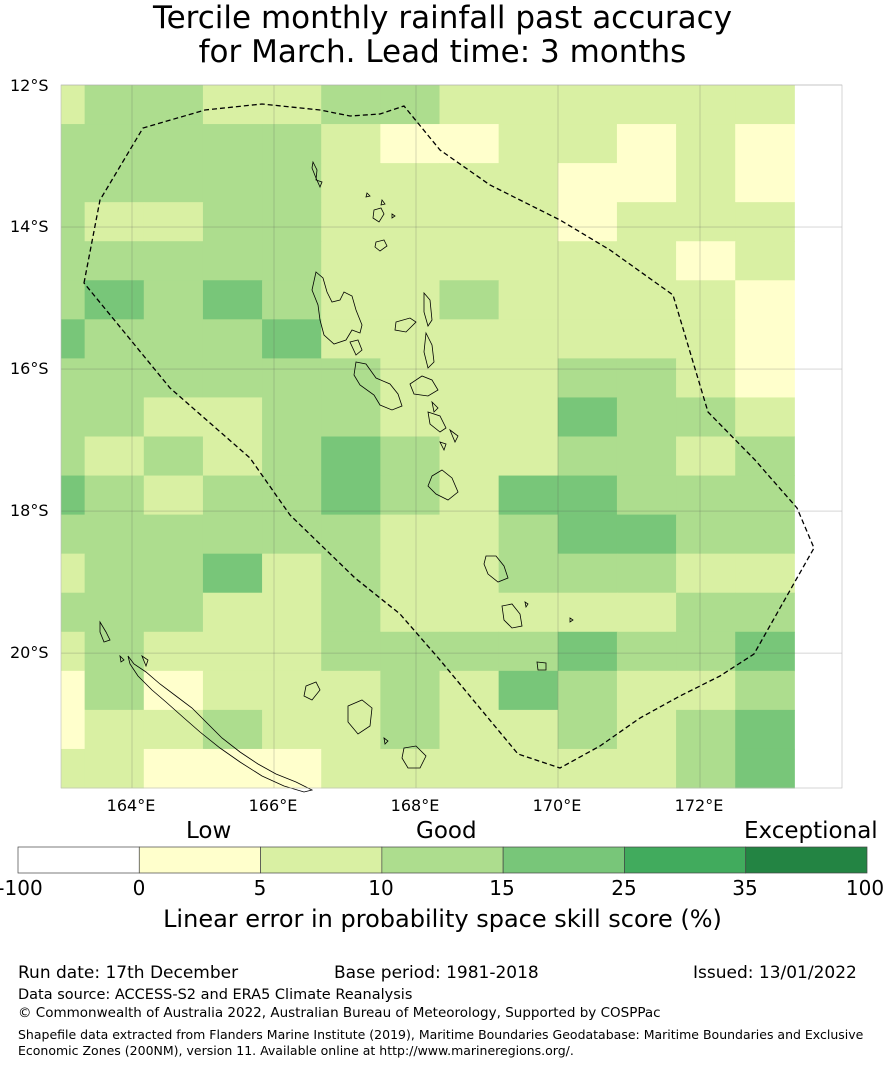 This screenshot has width=885, height=1065. Describe the element at coordinates (502, 888) in the screenshot. I see `colorbar-tick: 15` at that location.